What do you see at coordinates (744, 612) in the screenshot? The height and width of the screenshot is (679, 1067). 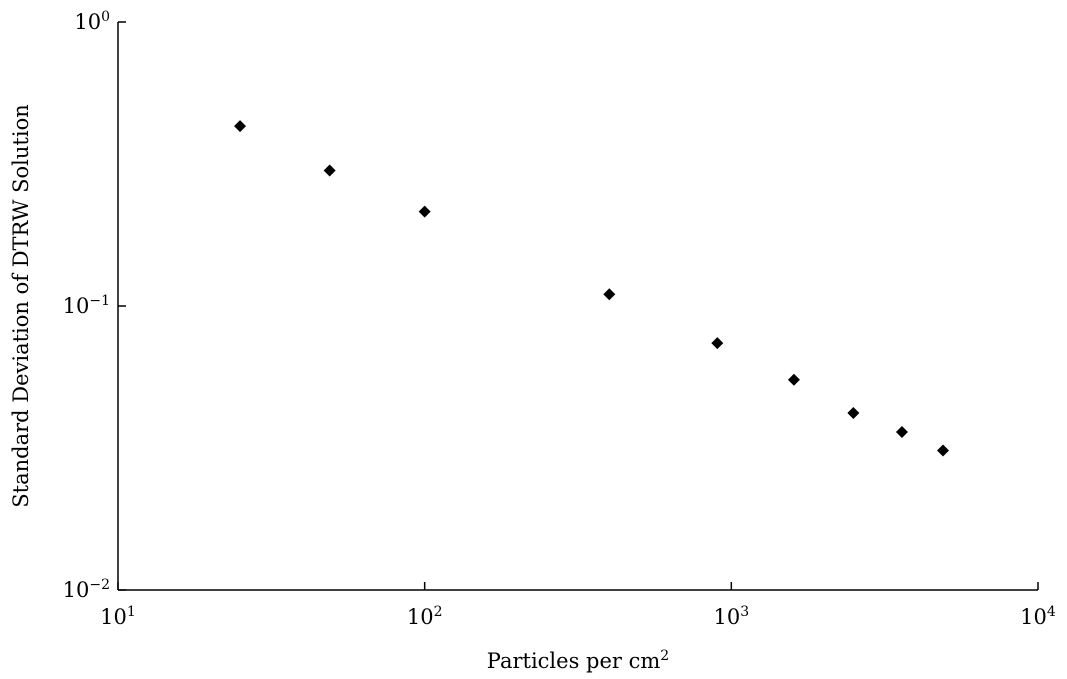 I see `x-tick-label-exponent: 3` at bounding box center [744, 612].